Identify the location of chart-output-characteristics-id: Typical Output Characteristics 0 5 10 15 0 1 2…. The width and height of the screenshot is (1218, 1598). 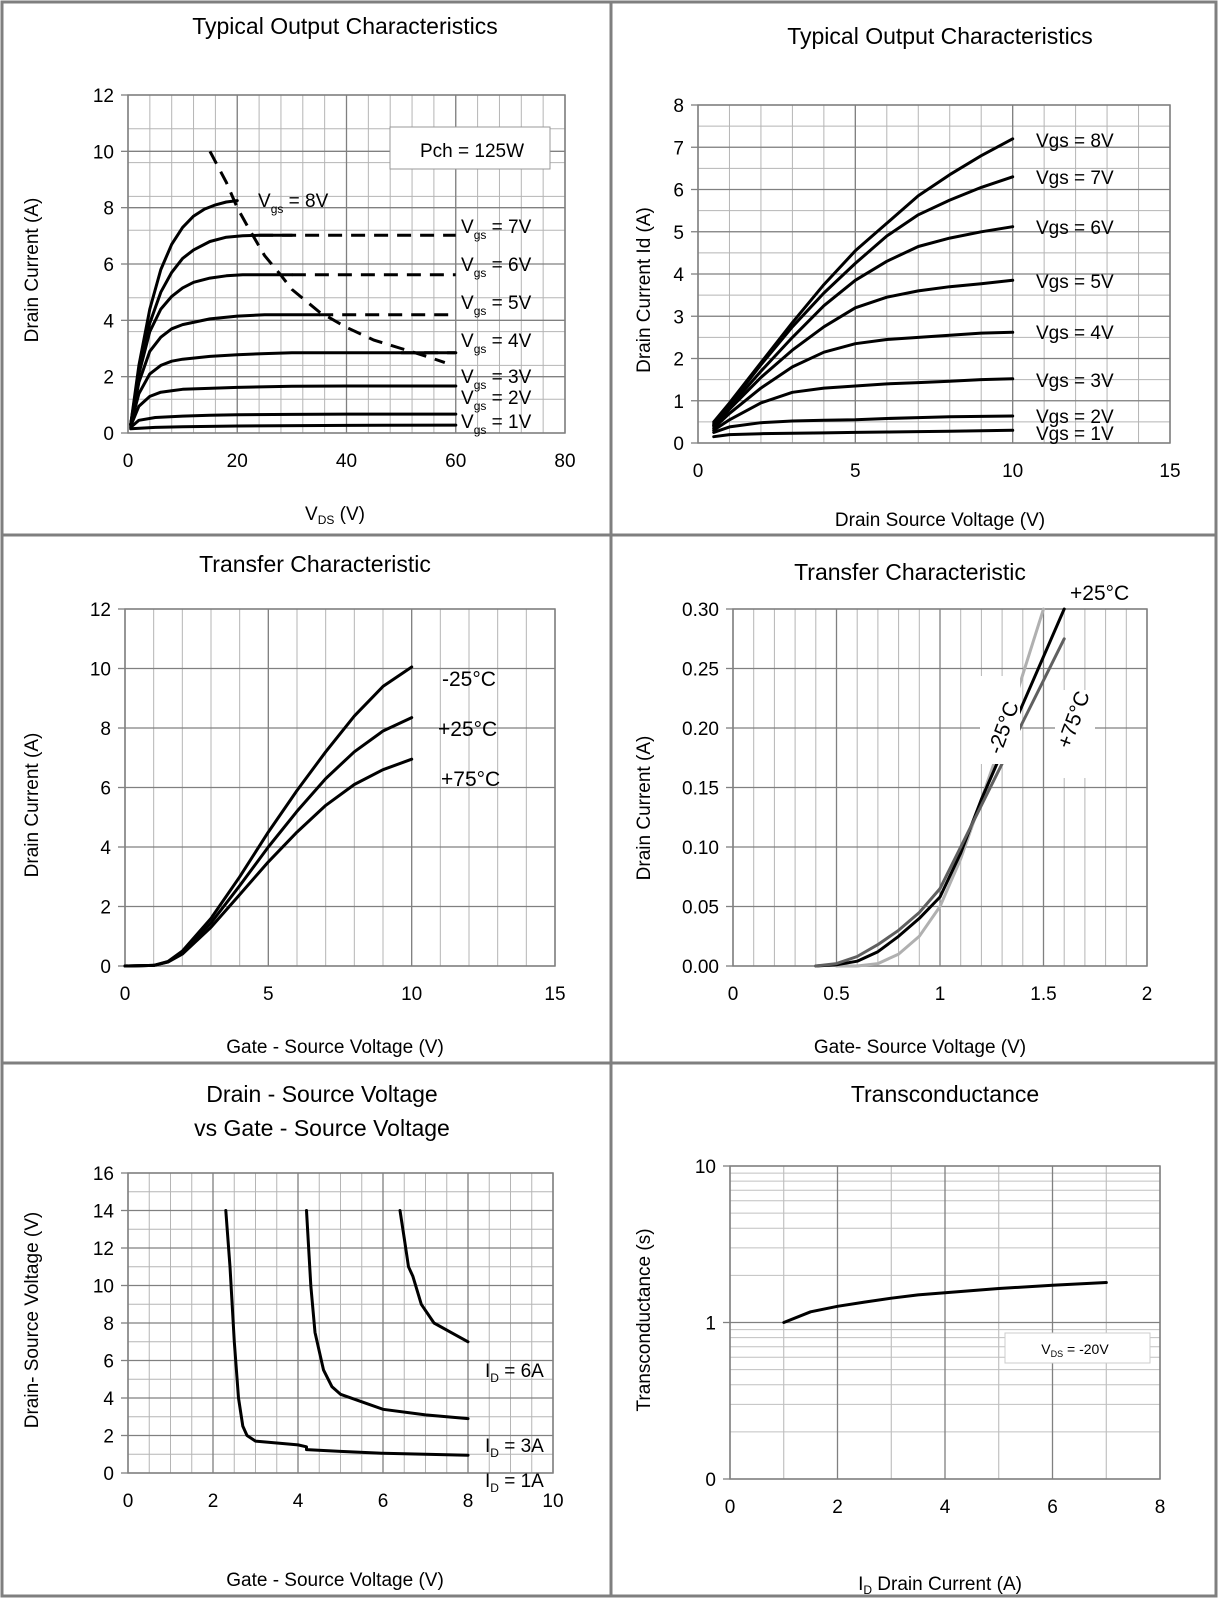
(907, 277).